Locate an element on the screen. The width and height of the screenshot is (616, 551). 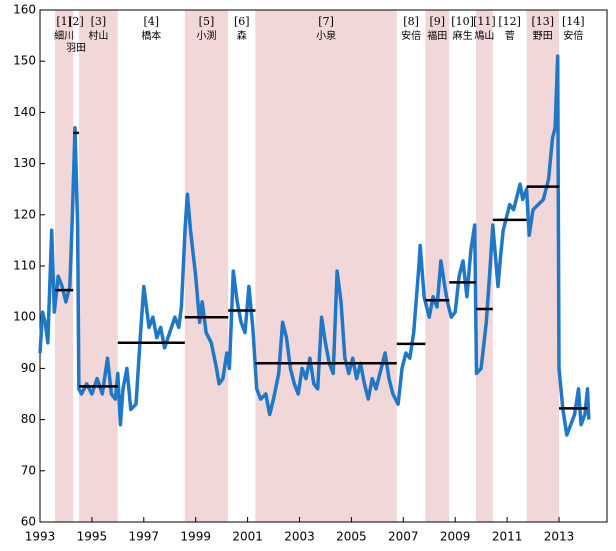
y-tick-label: 140 is located at coordinates (24, 112).